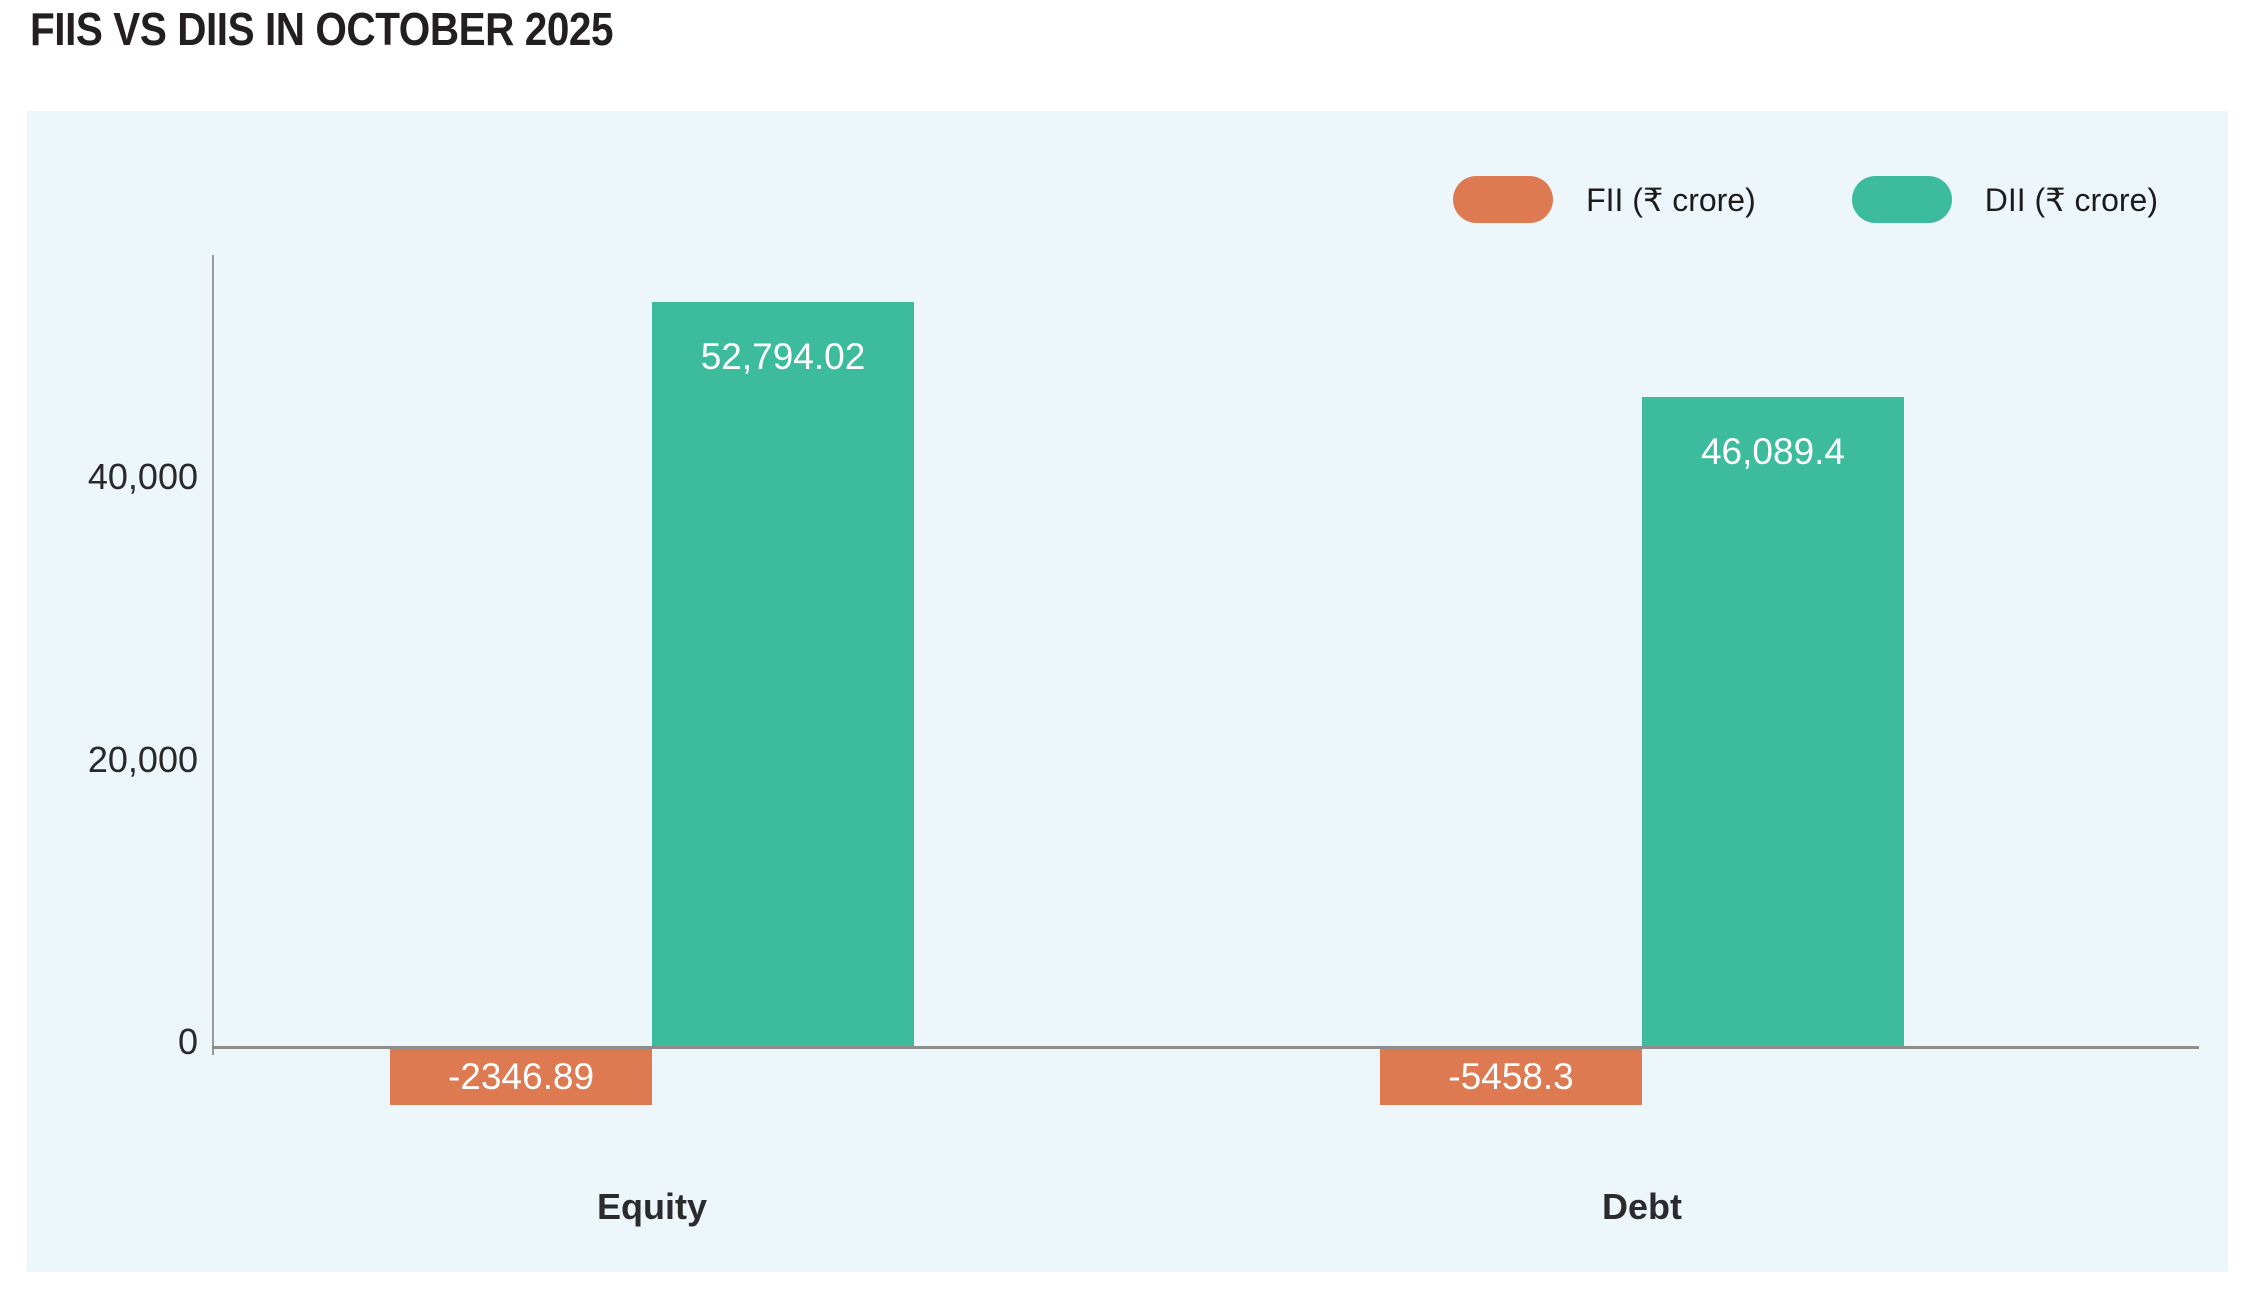  I want to click on chart-legend: FII (₹ crore) DII (₹ crore), so click(1805, 199).